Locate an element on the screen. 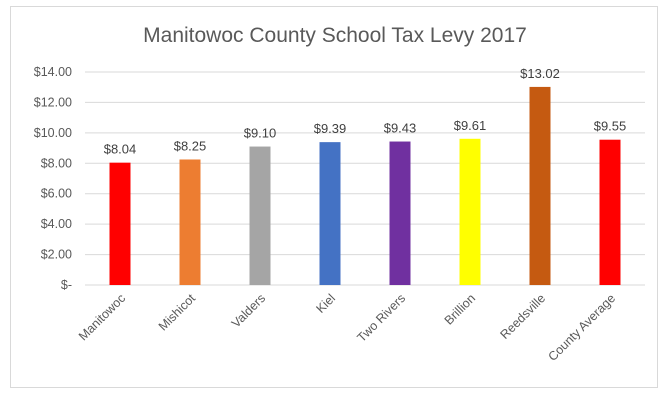 The height and width of the screenshot is (393, 662). y-tick-label: $2.00 is located at coordinates (56, 255).